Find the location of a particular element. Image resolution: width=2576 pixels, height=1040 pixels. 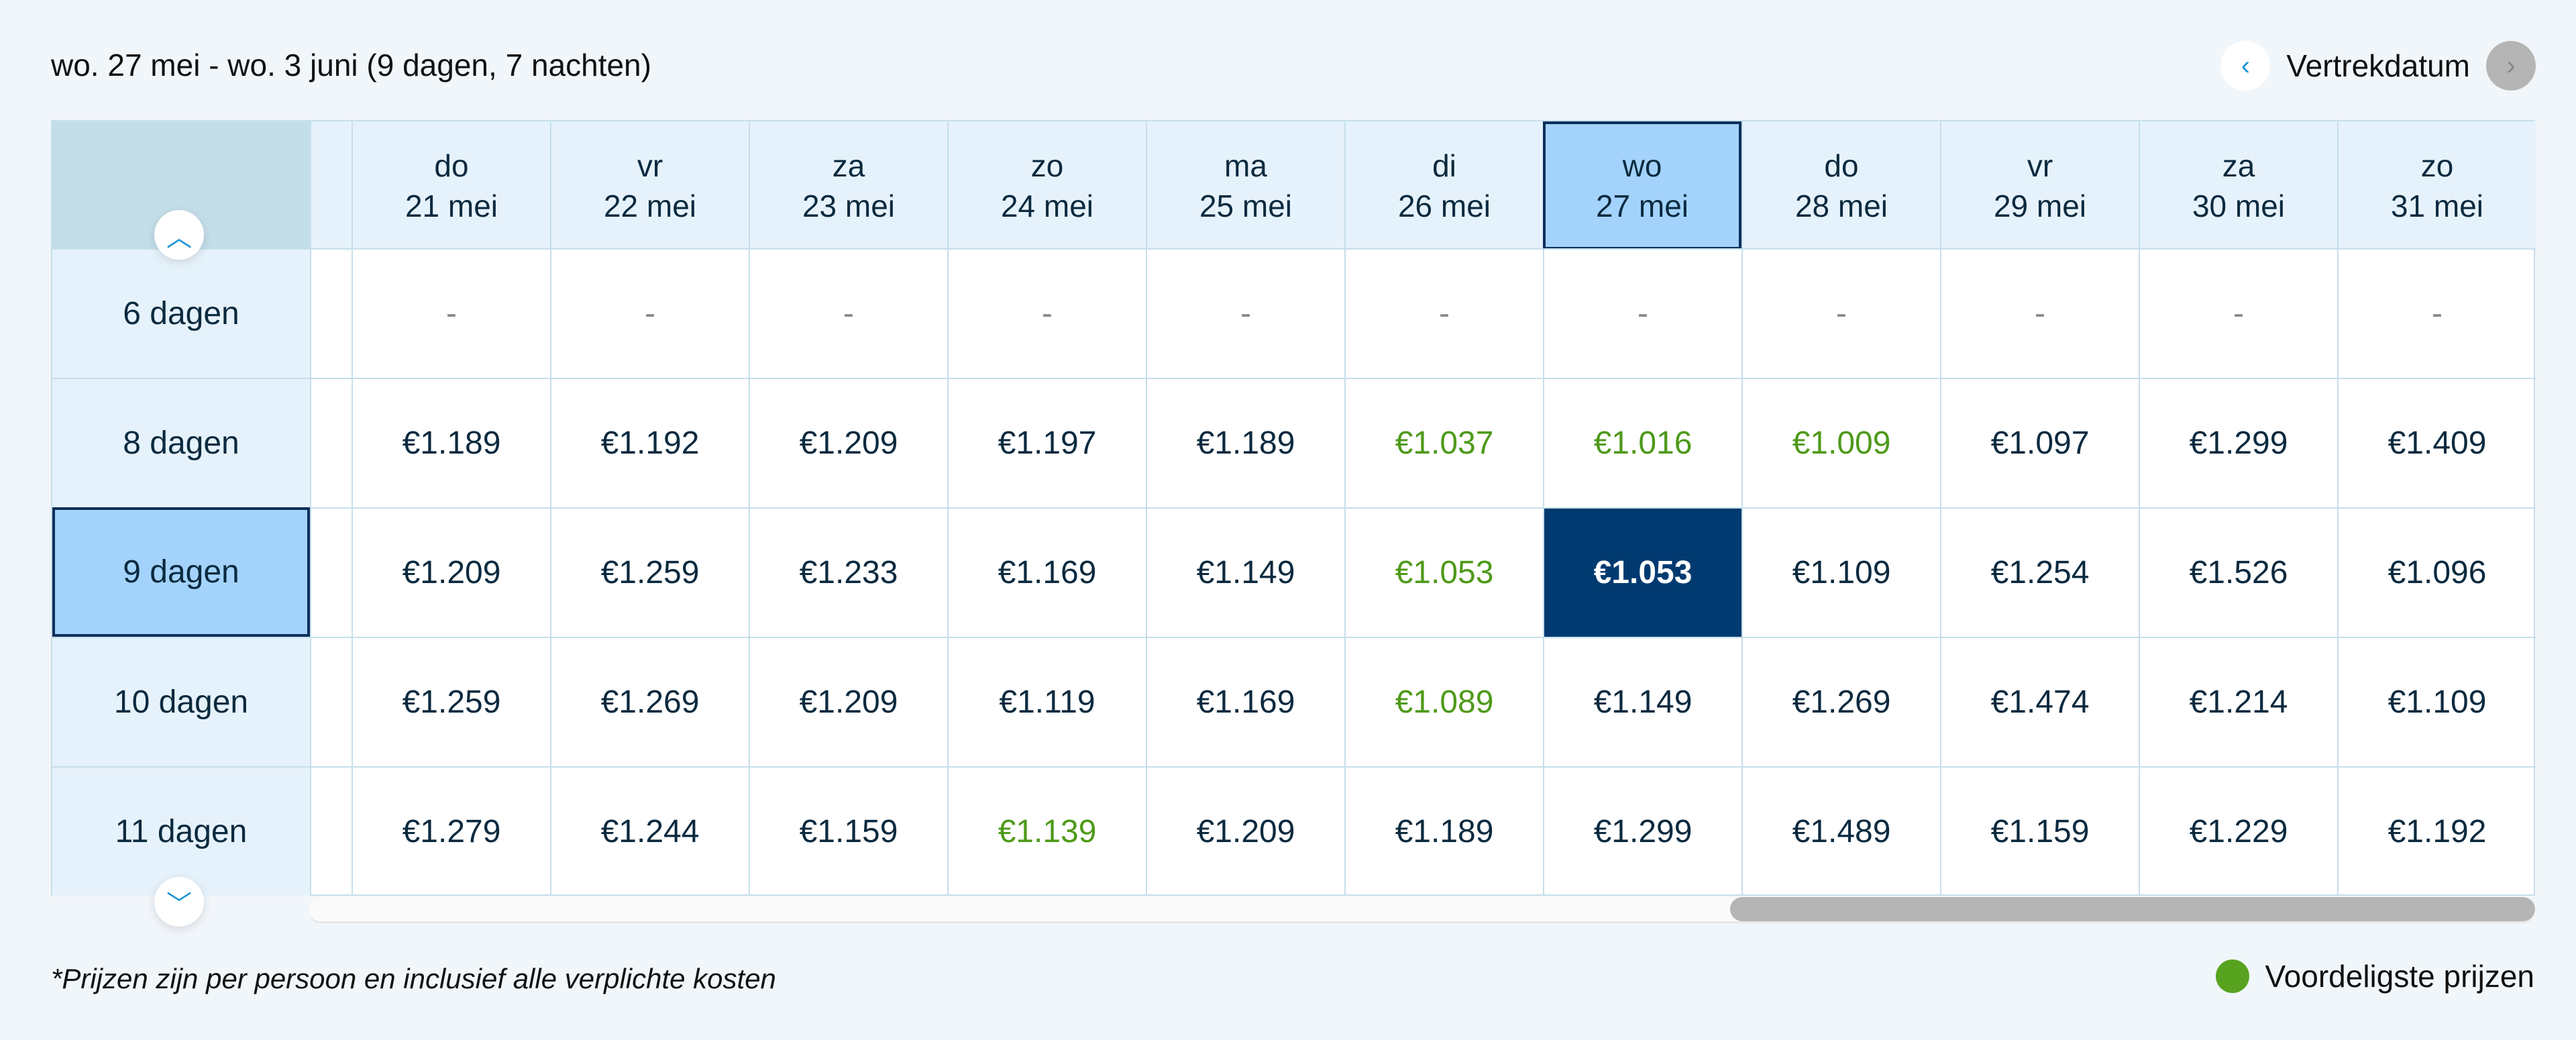

price-cell: €1.474 is located at coordinates (2039, 701).